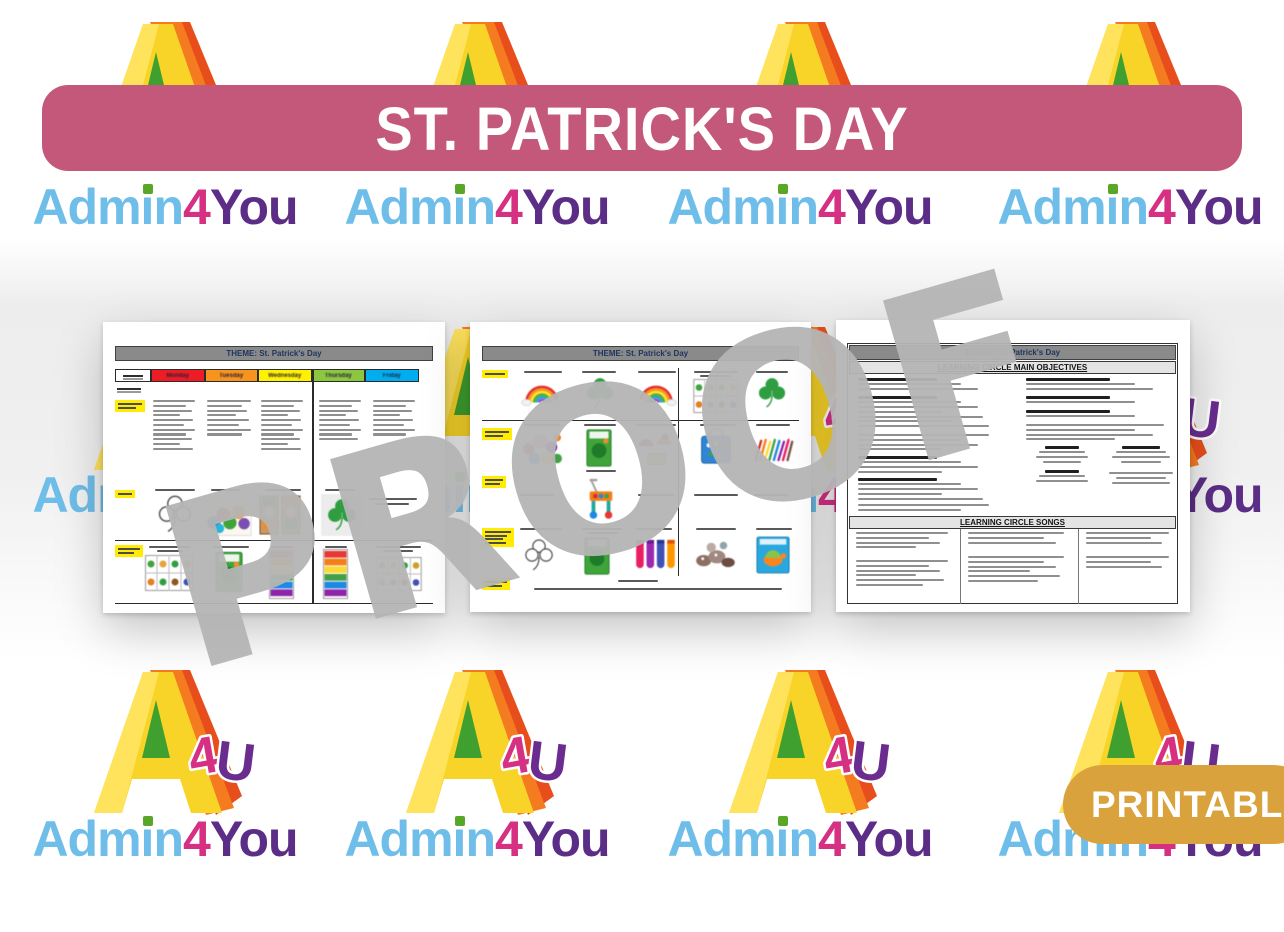  Describe the element at coordinates (1012, 522) in the screenshot. I see `section-header-songs: LEARNING CIRCLE SONGS` at that location.